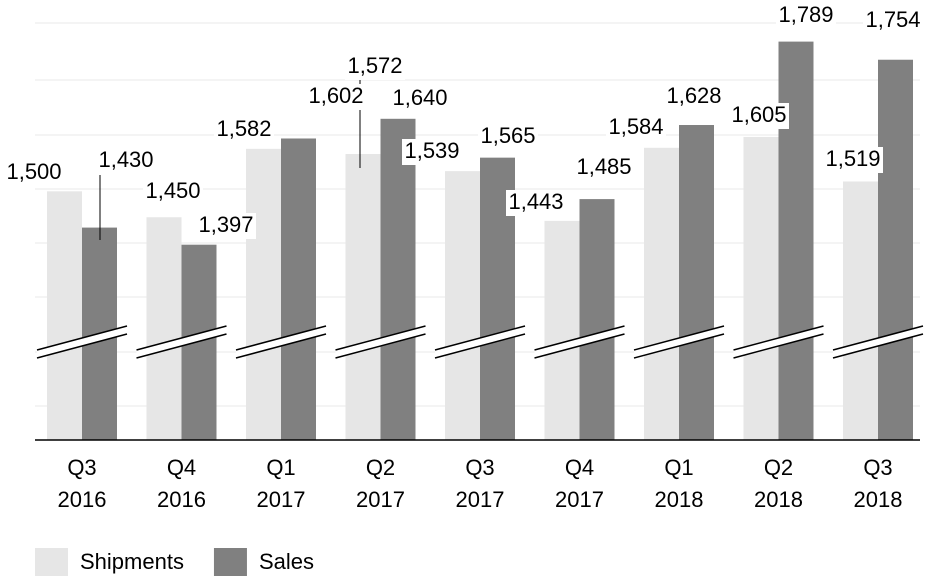  What do you see at coordinates (852, 158) in the screenshot?
I see `value-label: 1,519` at bounding box center [852, 158].